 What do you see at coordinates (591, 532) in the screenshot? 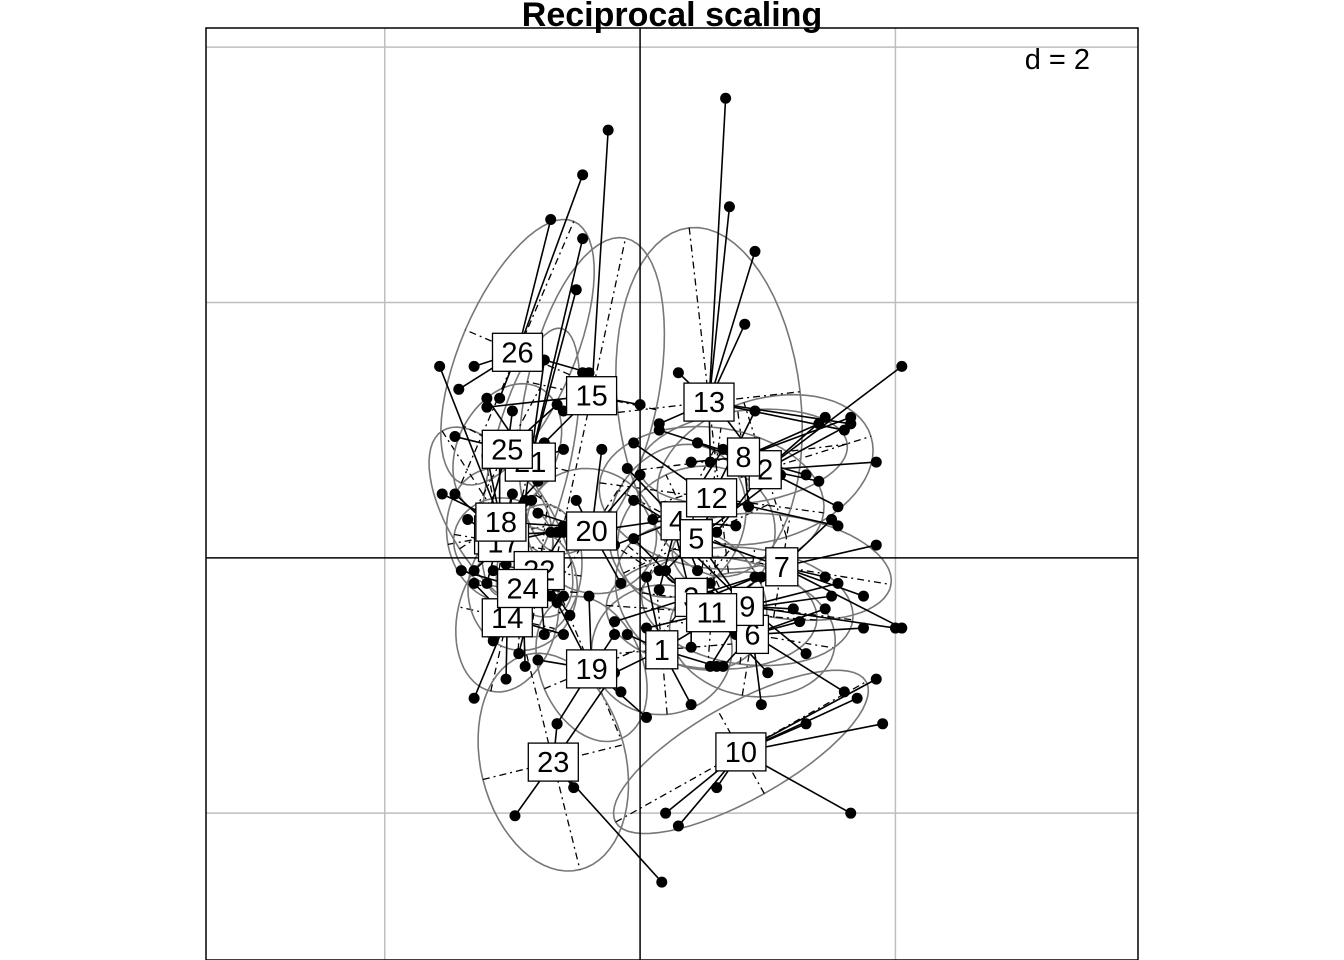
I see `group-label-text: 20` at bounding box center [591, 532].